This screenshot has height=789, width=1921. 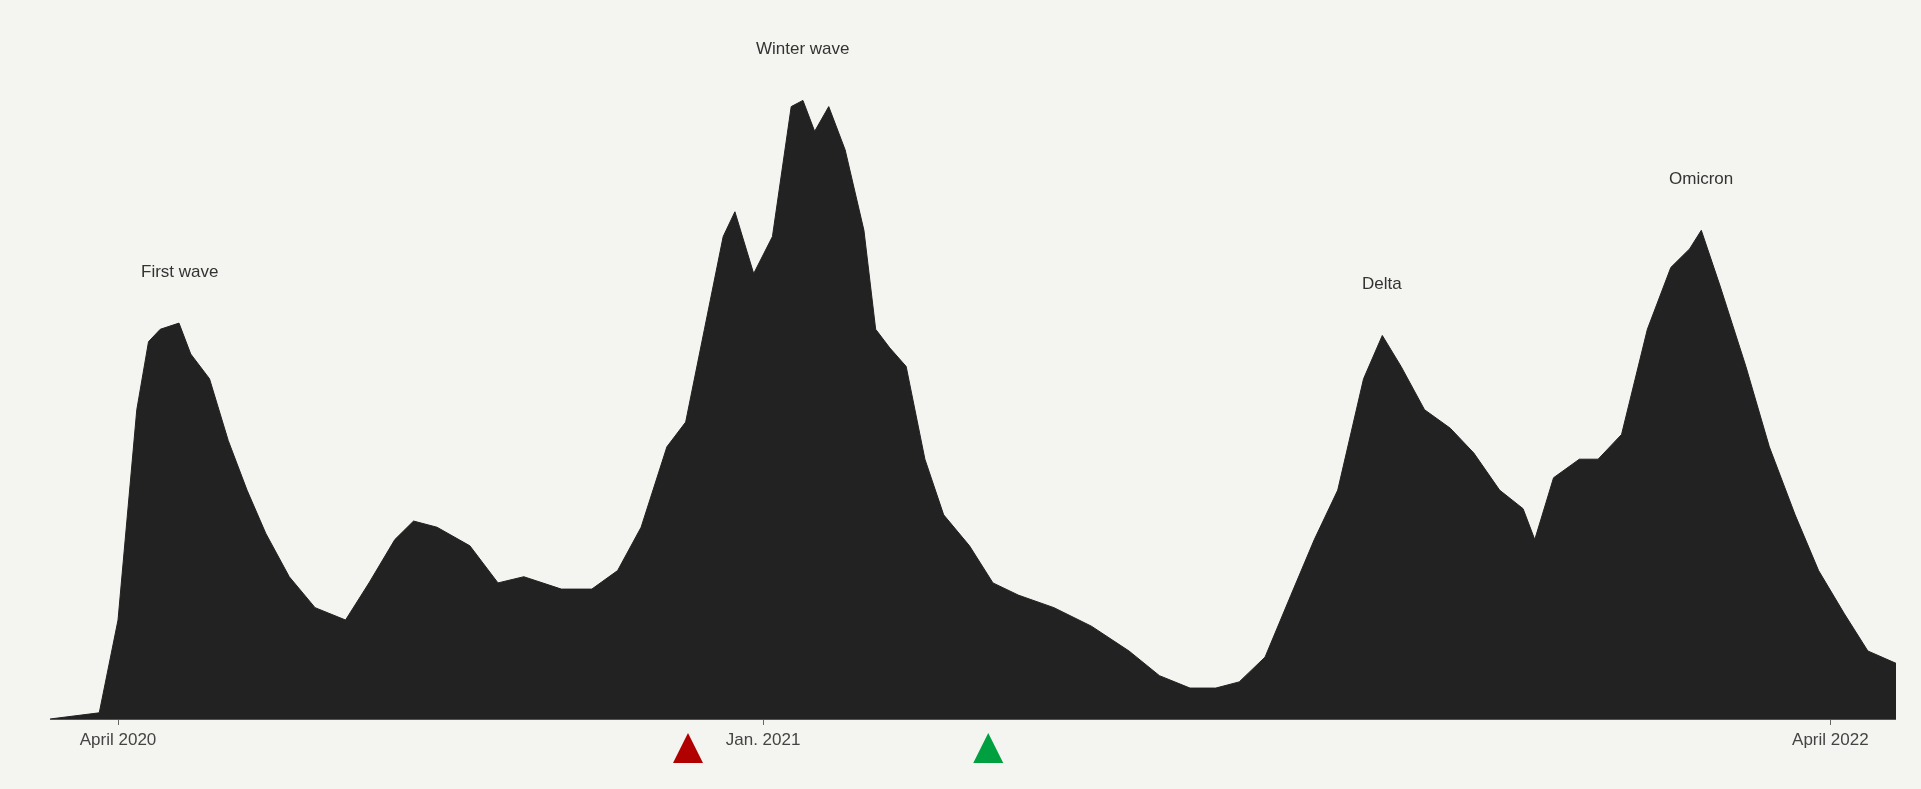 I want to click on annotation: Omicron, so click(x=1701, y=178).